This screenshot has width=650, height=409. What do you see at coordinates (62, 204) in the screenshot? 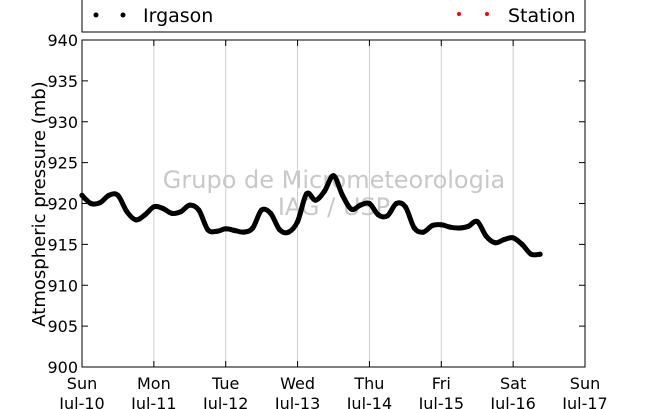
I see `y-tick-label: 920` at bounding box center [62, 204].